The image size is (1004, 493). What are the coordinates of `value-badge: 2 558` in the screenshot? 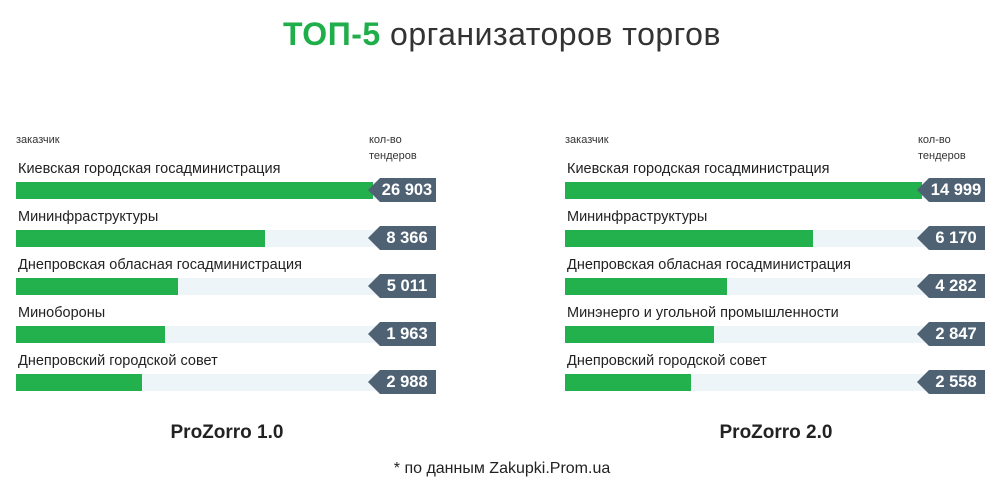 It's located at (951, 382).